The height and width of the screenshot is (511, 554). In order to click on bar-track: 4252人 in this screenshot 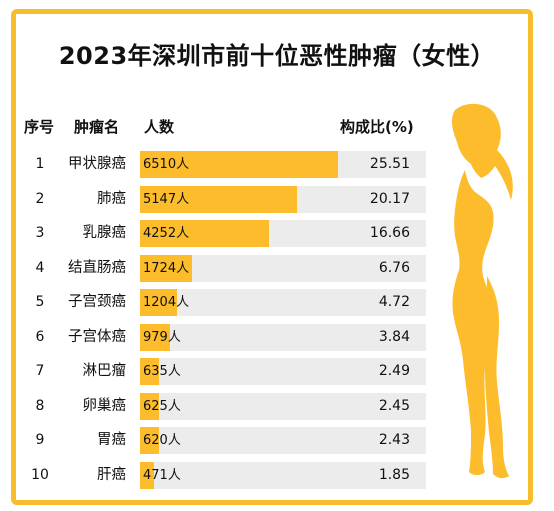, I will do `click(283, 233)`.